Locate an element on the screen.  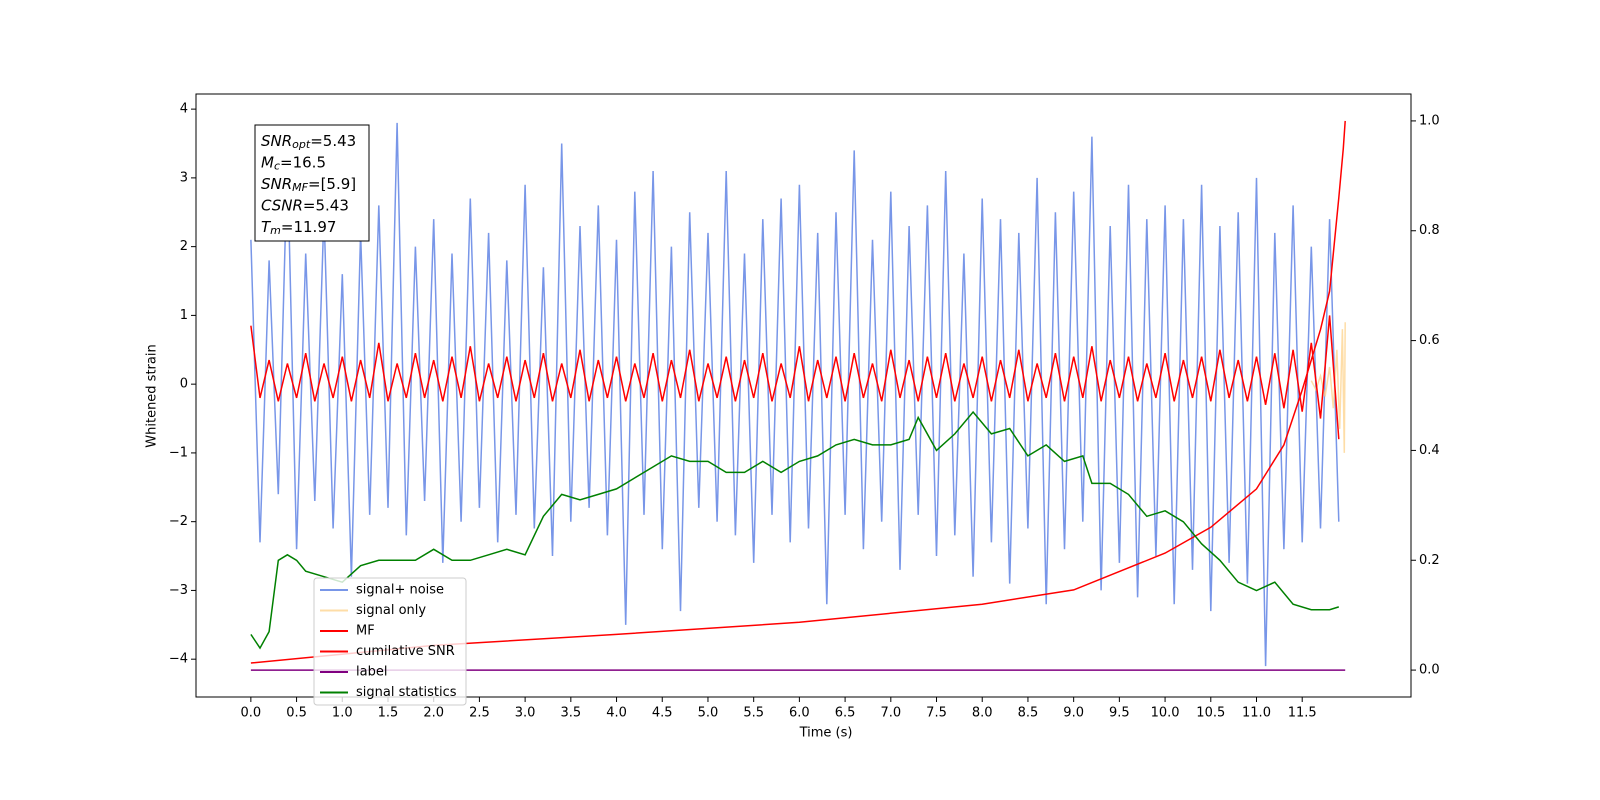
x-tick-label: 6.0 is located at coordinates (799, 713).